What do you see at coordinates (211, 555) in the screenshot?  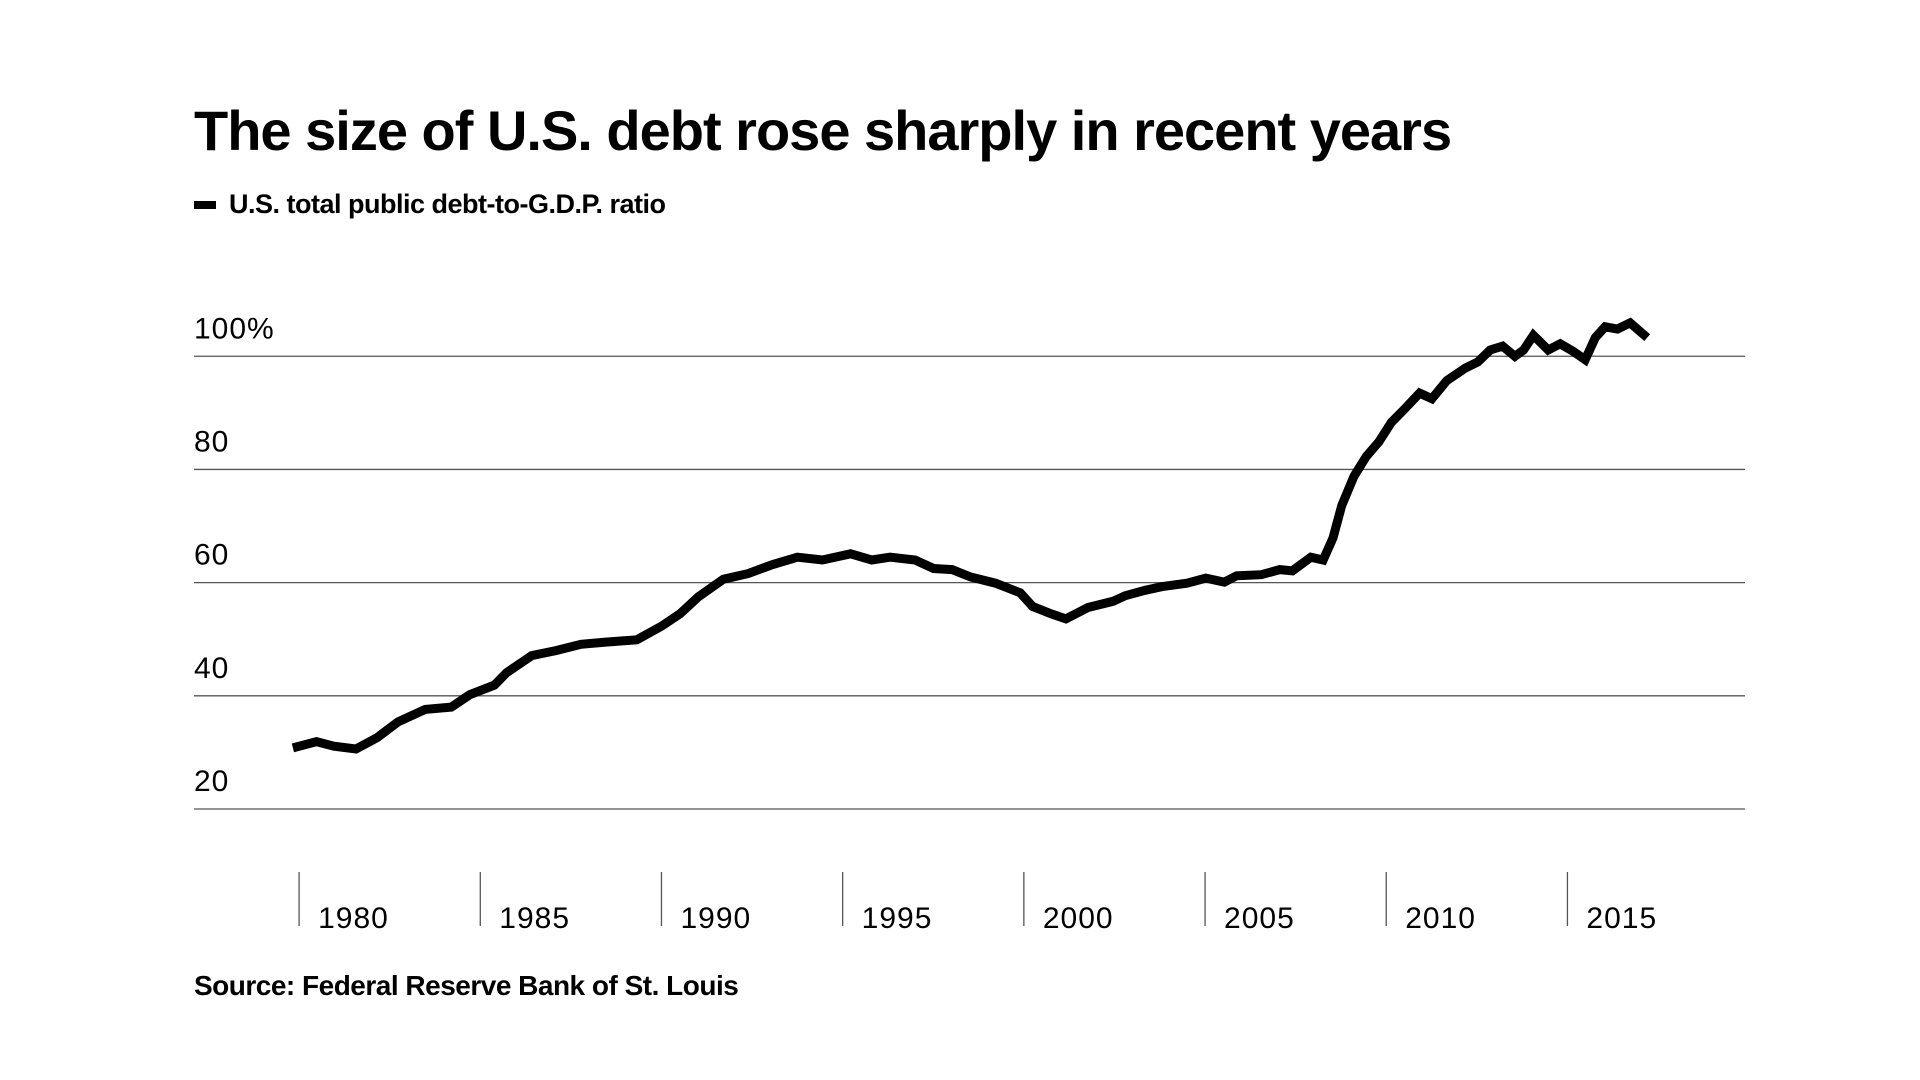 I see `y-tick-label: 60` at bounding box center [211, 555].